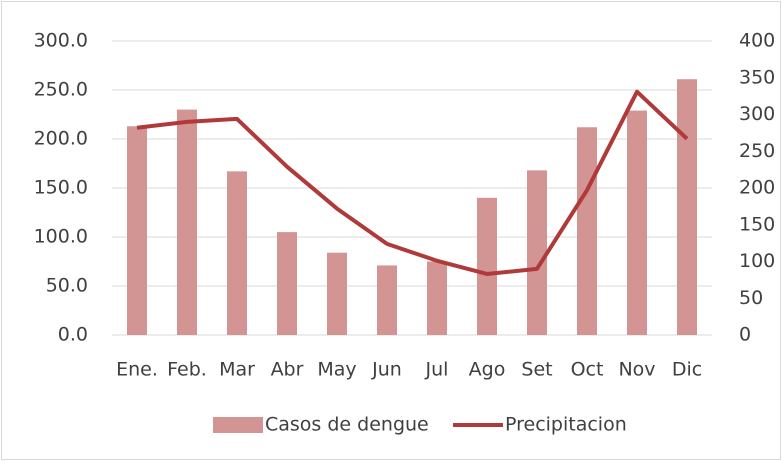 The width and height of the screenshot is (782, 461). I want to click on y2-tick-label: 300, so click(757, 114).